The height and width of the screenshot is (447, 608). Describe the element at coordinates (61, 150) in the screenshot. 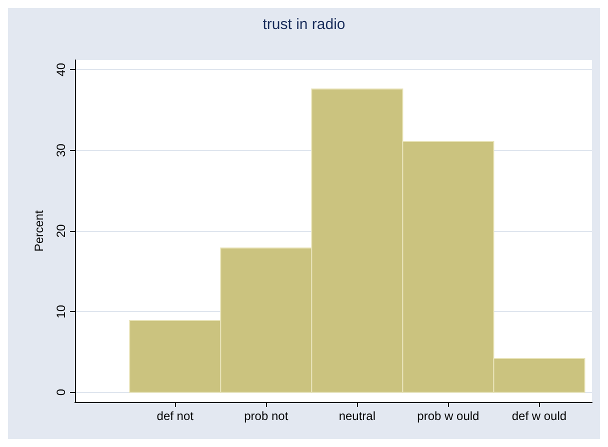

I see `y-tick-label: 30` at that location.